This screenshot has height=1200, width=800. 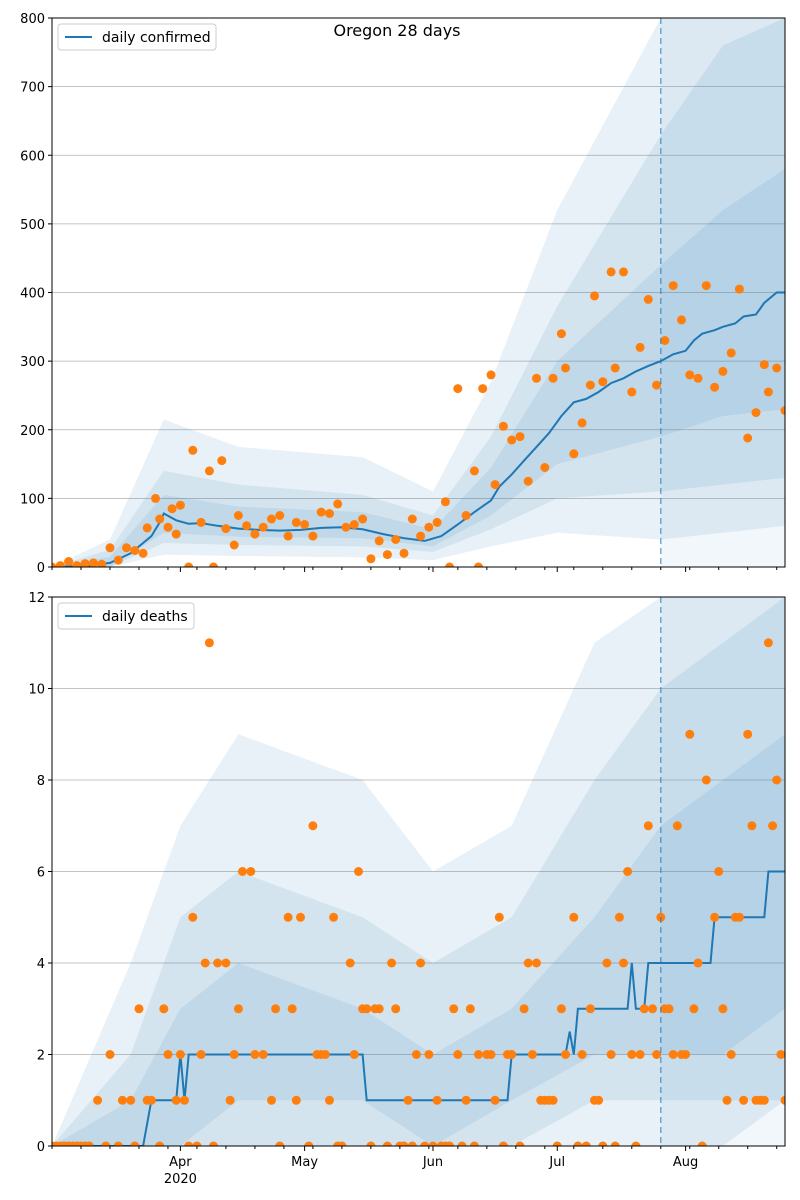 I want to click on y-tick-label: 0, so click(x=41, y=1147).